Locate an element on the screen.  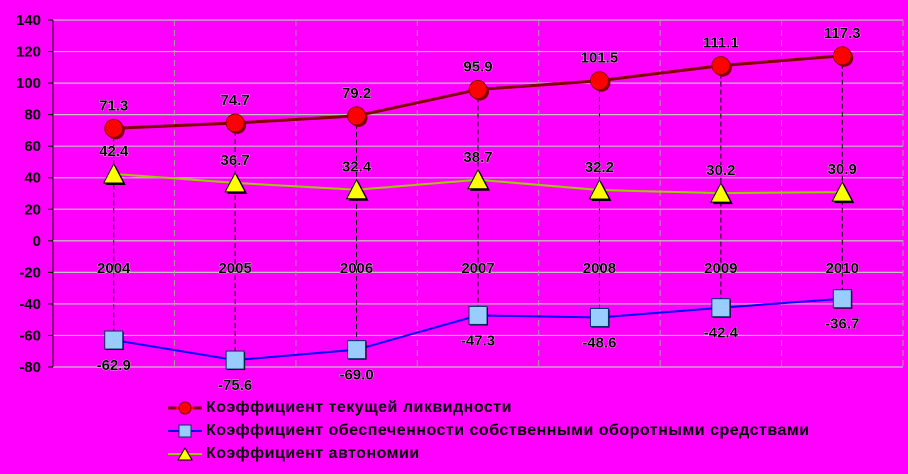
data-label: -47.3 is located at coordinates (478, 340).